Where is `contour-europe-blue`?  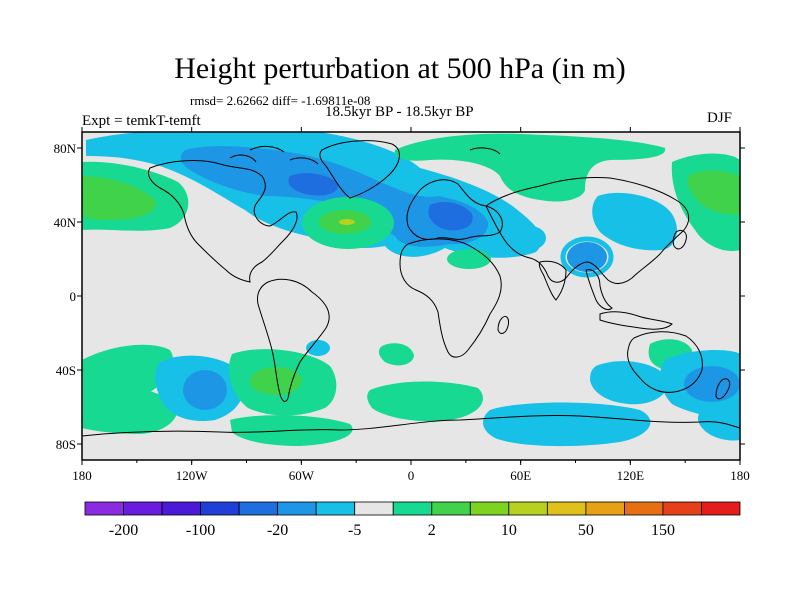
contour-europe-blue is located at coordinates (450, 216).